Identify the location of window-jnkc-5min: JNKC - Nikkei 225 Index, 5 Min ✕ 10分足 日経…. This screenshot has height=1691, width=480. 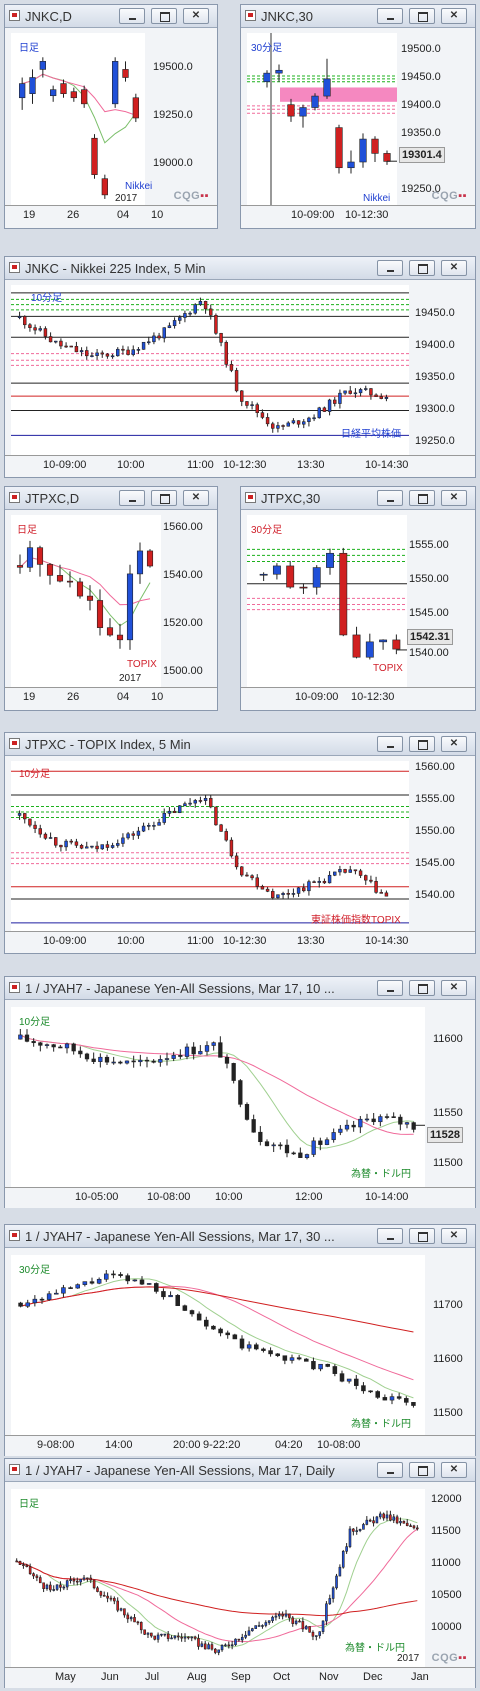
(240, 367).